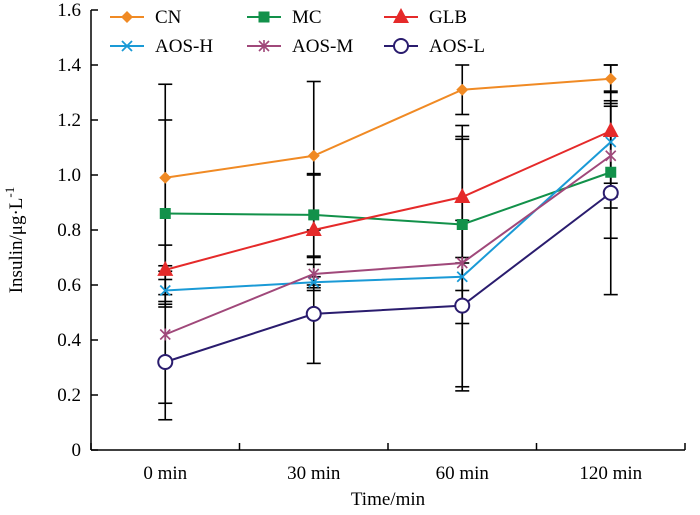 This screenshot has width=700, height=515. Describe the element at coordinates (457, 46) in the screenshot. I see `legend-label-aos-l: AOS-L` at that location.